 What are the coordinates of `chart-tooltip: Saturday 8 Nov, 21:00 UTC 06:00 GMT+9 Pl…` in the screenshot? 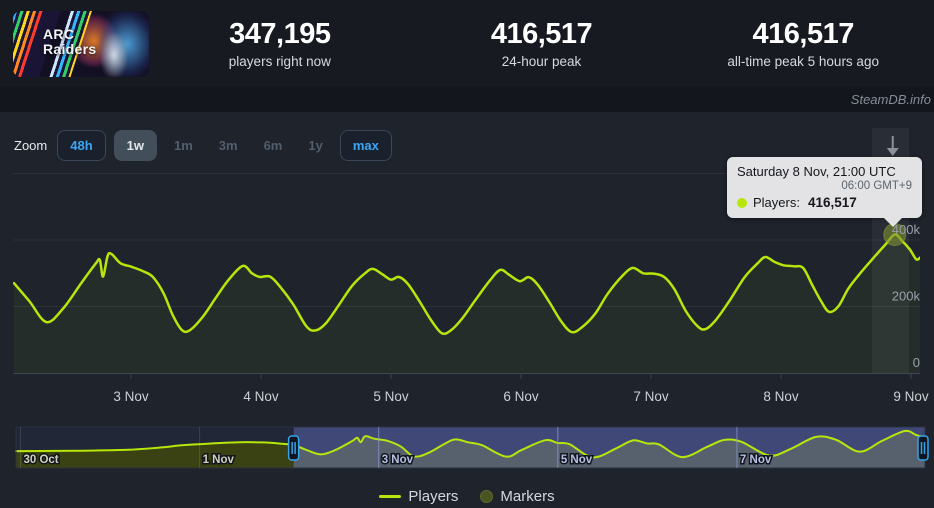 It's located at (824, 192).